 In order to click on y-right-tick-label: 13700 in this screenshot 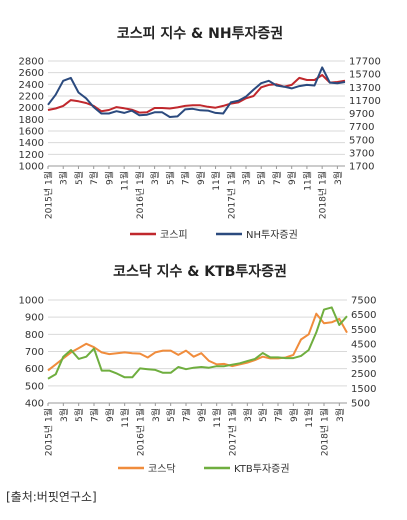, I will do `click(365, 88)`.